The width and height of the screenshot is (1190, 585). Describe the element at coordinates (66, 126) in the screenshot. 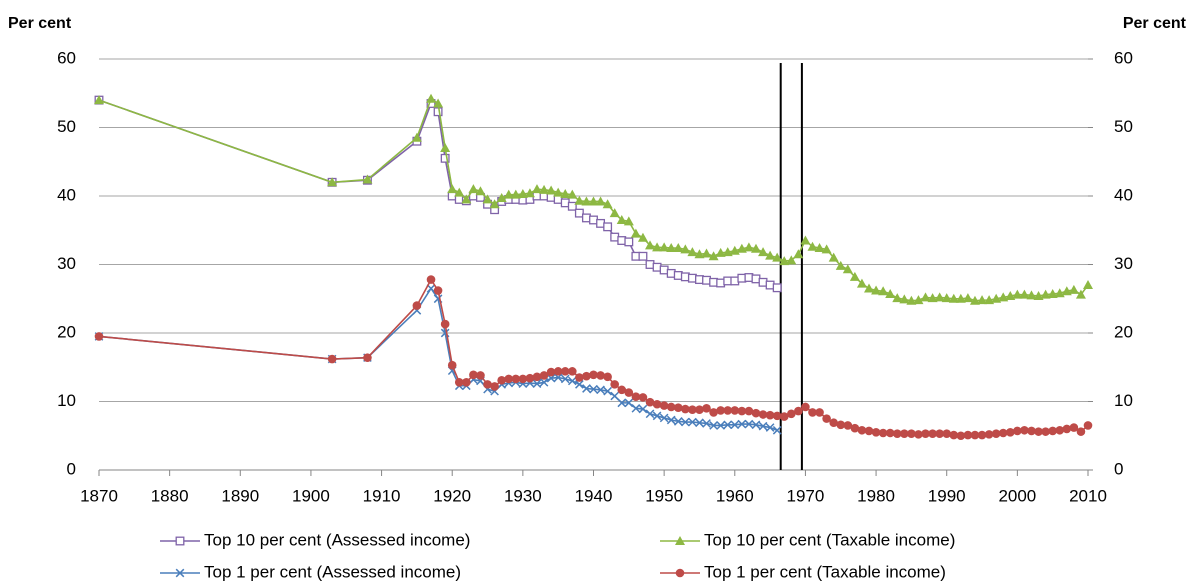

I see `y-tick-label: 50` at that location.